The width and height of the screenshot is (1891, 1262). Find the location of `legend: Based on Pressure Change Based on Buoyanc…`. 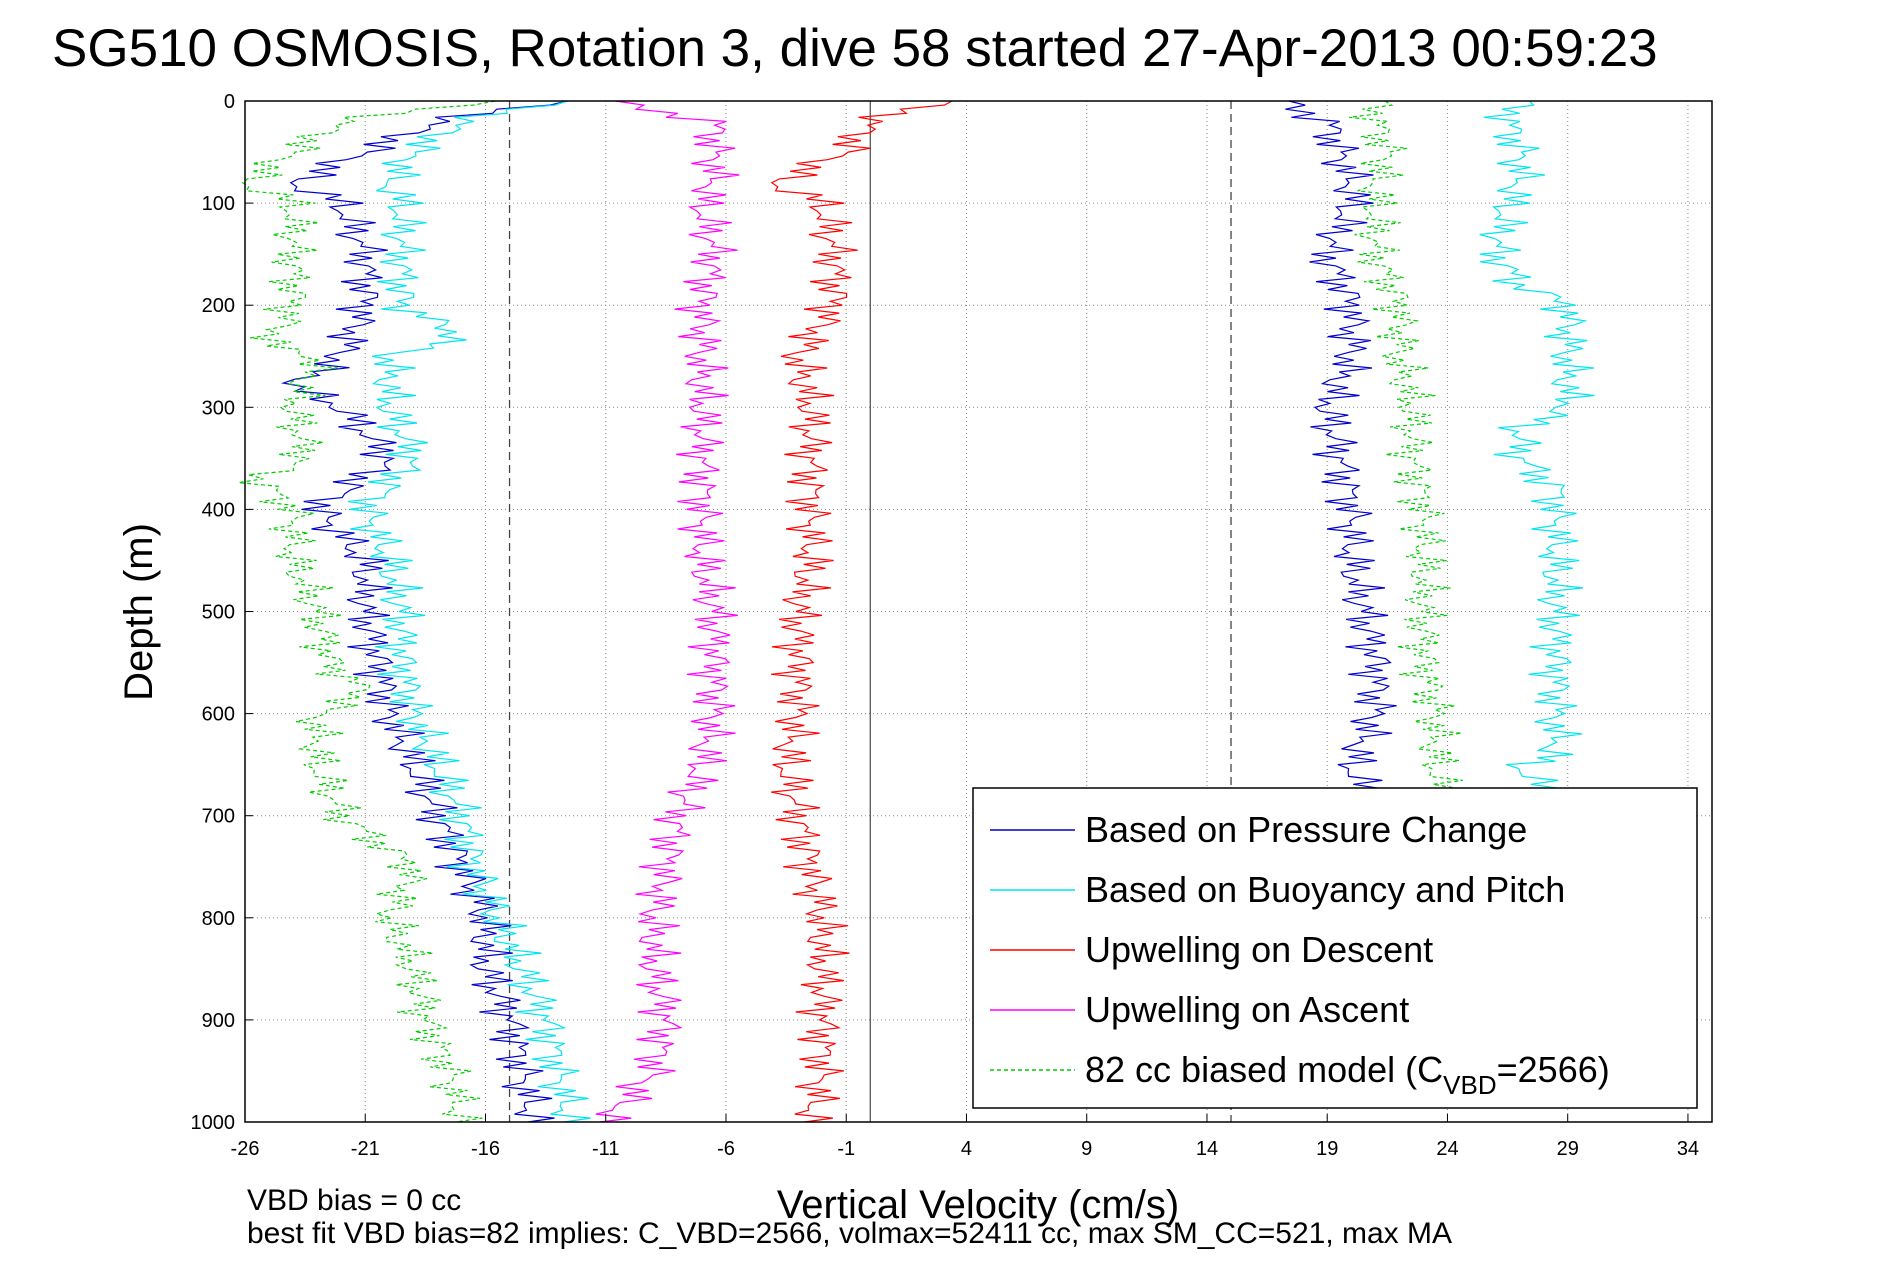

legend: Based on Pressure Change Based on Buoyanc… is located at coordinates (1335, 948).